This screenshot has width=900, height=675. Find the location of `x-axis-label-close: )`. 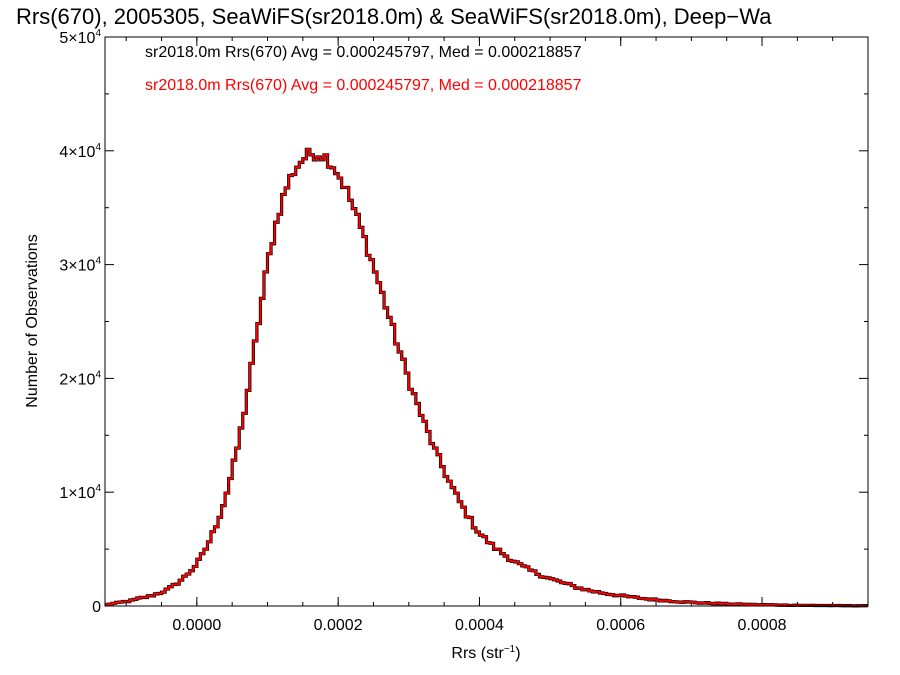

x-axis-label-close: ) is located at coordinates (517, 653).